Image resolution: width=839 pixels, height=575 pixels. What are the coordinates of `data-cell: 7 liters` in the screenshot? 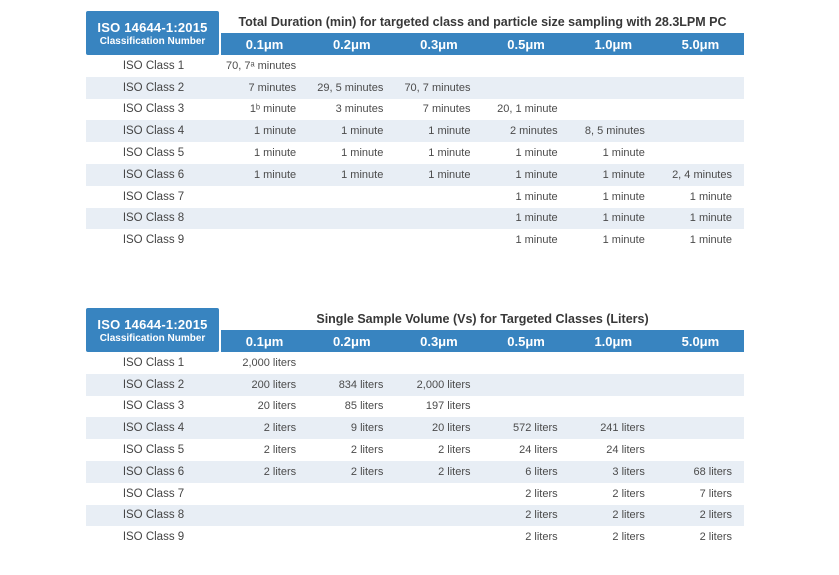 It's located at (715, 493).